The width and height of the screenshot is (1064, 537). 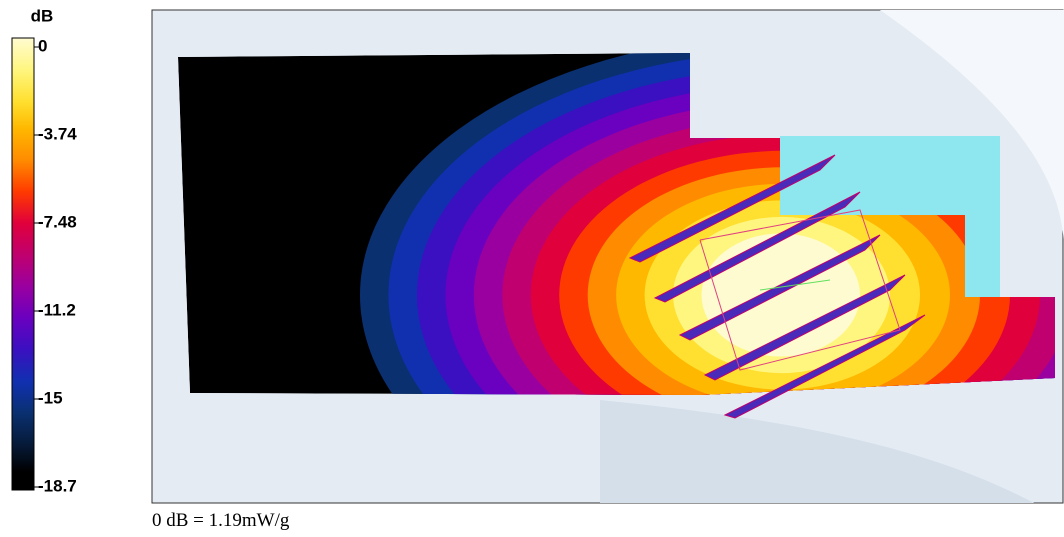 I want to click on colorbar-tick-label: -7.48, so click(x=57, y=221).